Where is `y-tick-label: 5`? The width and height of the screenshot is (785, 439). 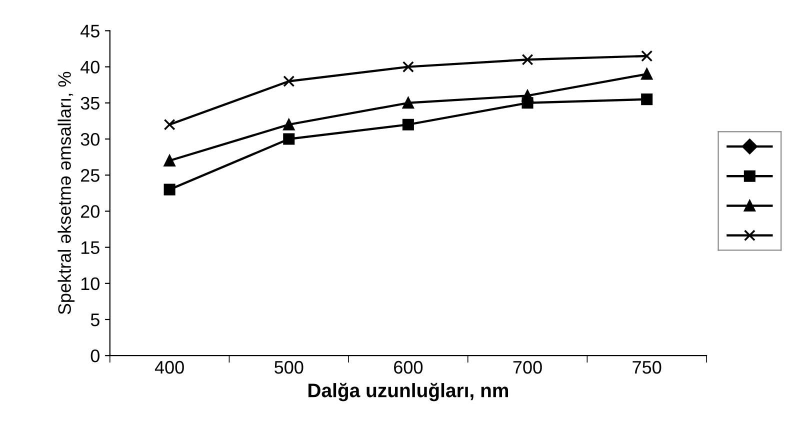 y-tick-label: 5 is located at coordinates (95, 320).